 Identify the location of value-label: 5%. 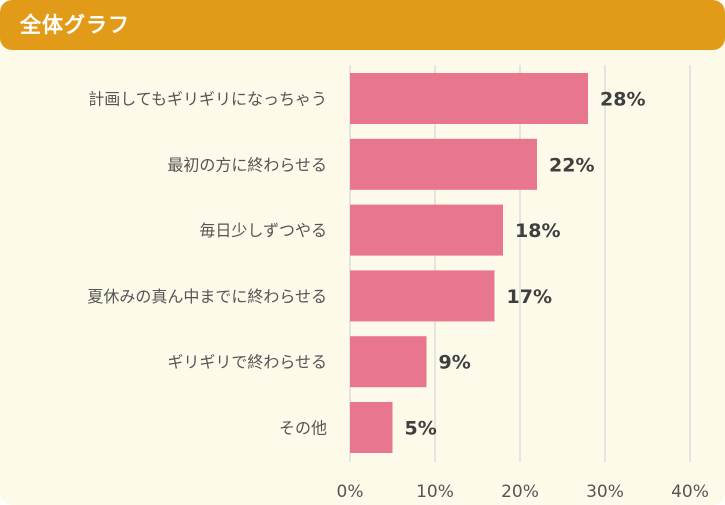
(421, 429).